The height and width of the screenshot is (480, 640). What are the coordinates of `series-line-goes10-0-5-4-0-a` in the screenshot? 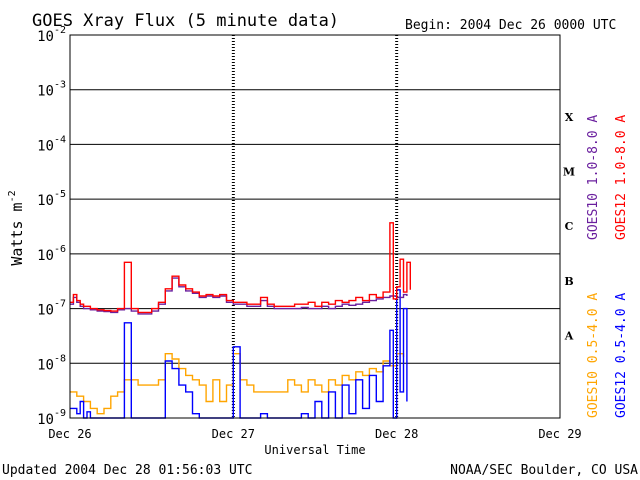 It's located at (237, 384).